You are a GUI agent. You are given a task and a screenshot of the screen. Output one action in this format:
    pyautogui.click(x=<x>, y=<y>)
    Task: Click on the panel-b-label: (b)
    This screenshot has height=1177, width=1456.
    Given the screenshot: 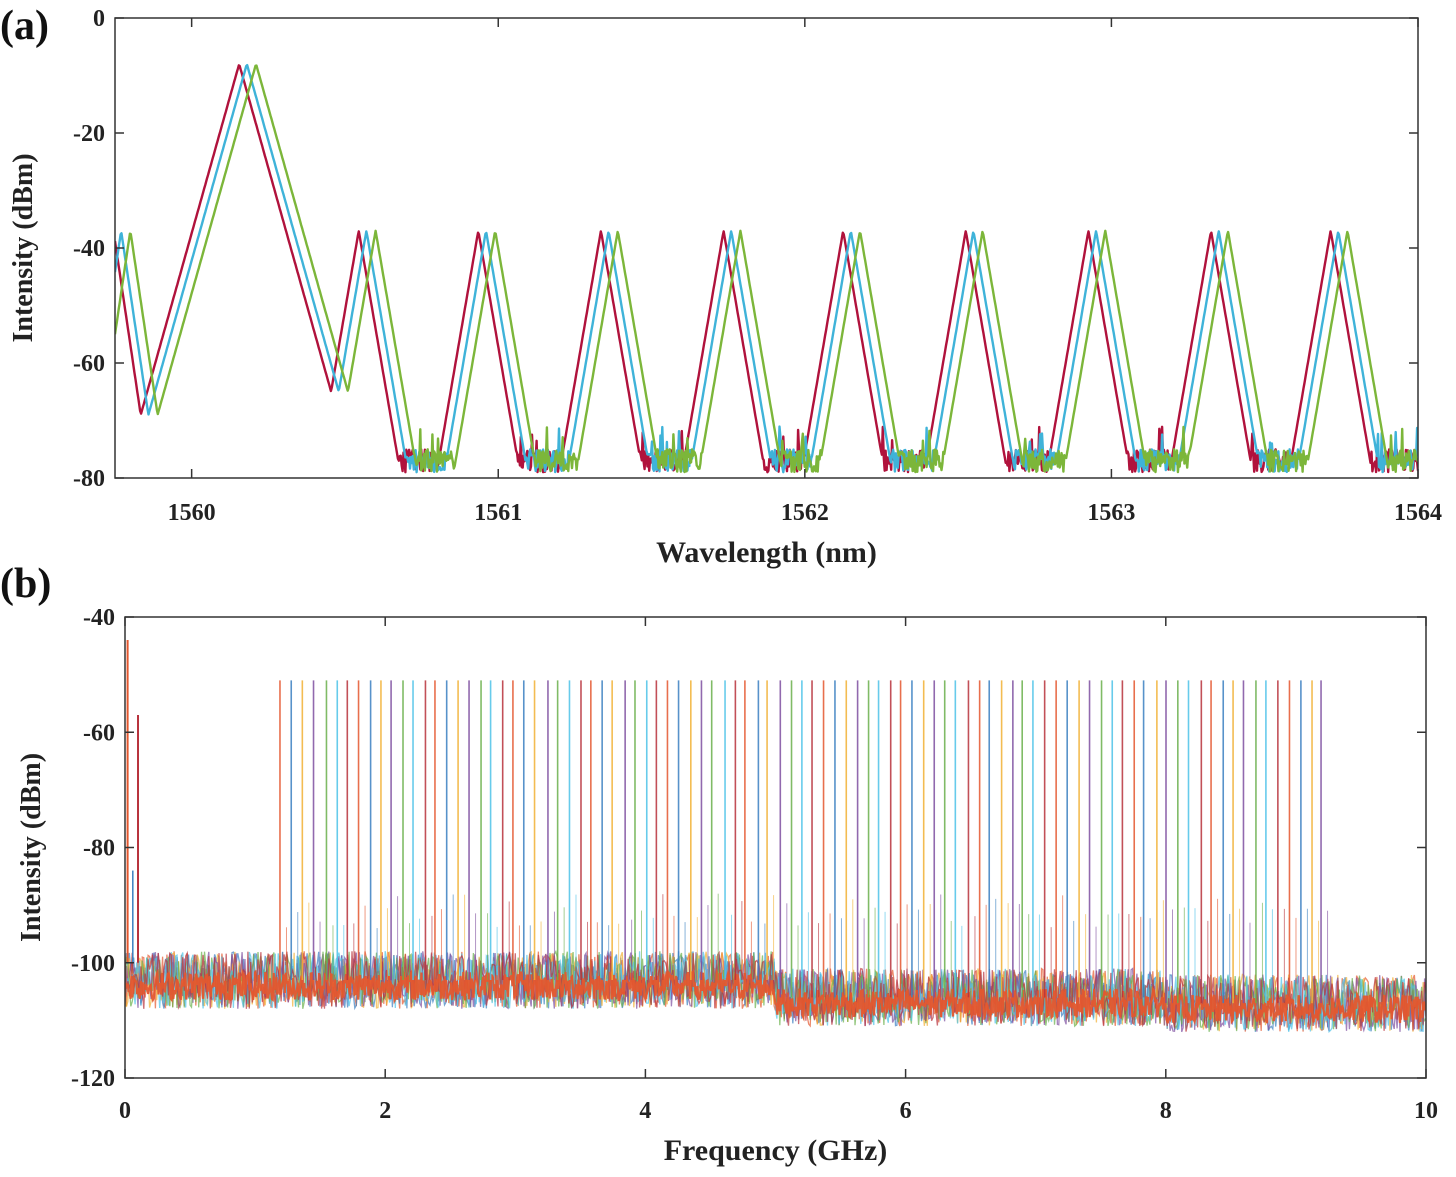 What is the action you would take?
    pyautogui.click(x=26, y=584)
    